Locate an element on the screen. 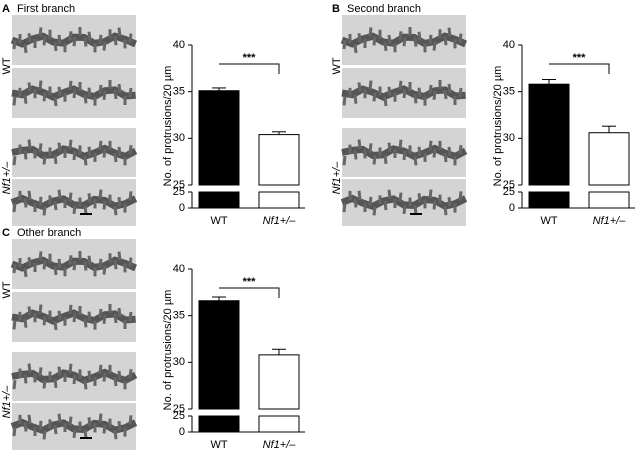  panel-title: First branch is located at coordinates (46, 9).